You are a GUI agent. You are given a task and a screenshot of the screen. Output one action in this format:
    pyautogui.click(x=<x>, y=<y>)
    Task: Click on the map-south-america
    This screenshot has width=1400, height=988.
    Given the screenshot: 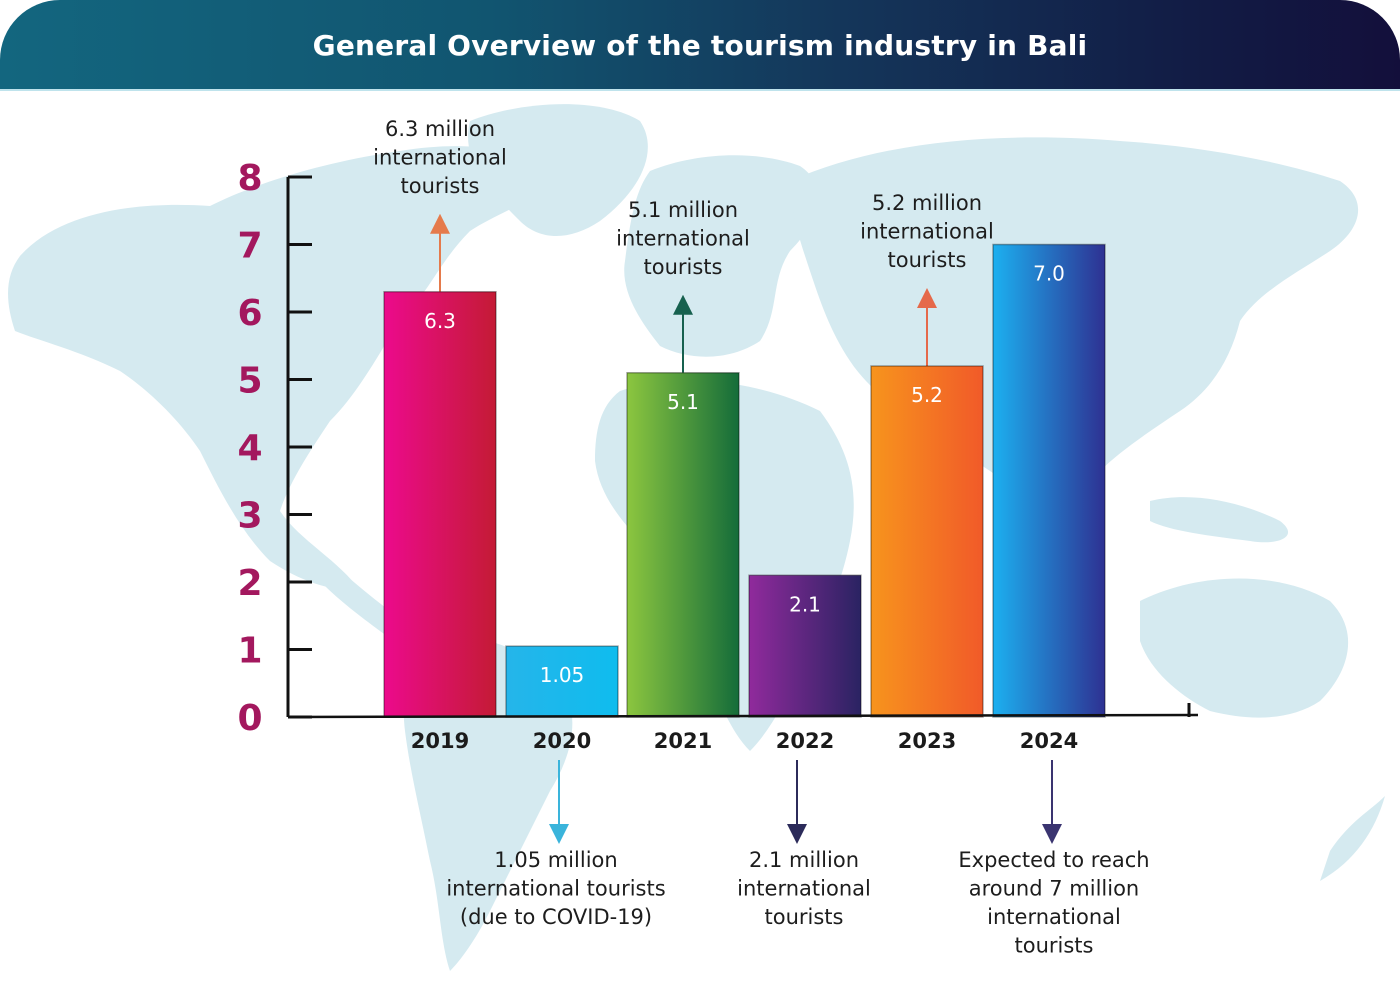 What is the action you would take?
    pyautogui.click(x=488, y=803)
    